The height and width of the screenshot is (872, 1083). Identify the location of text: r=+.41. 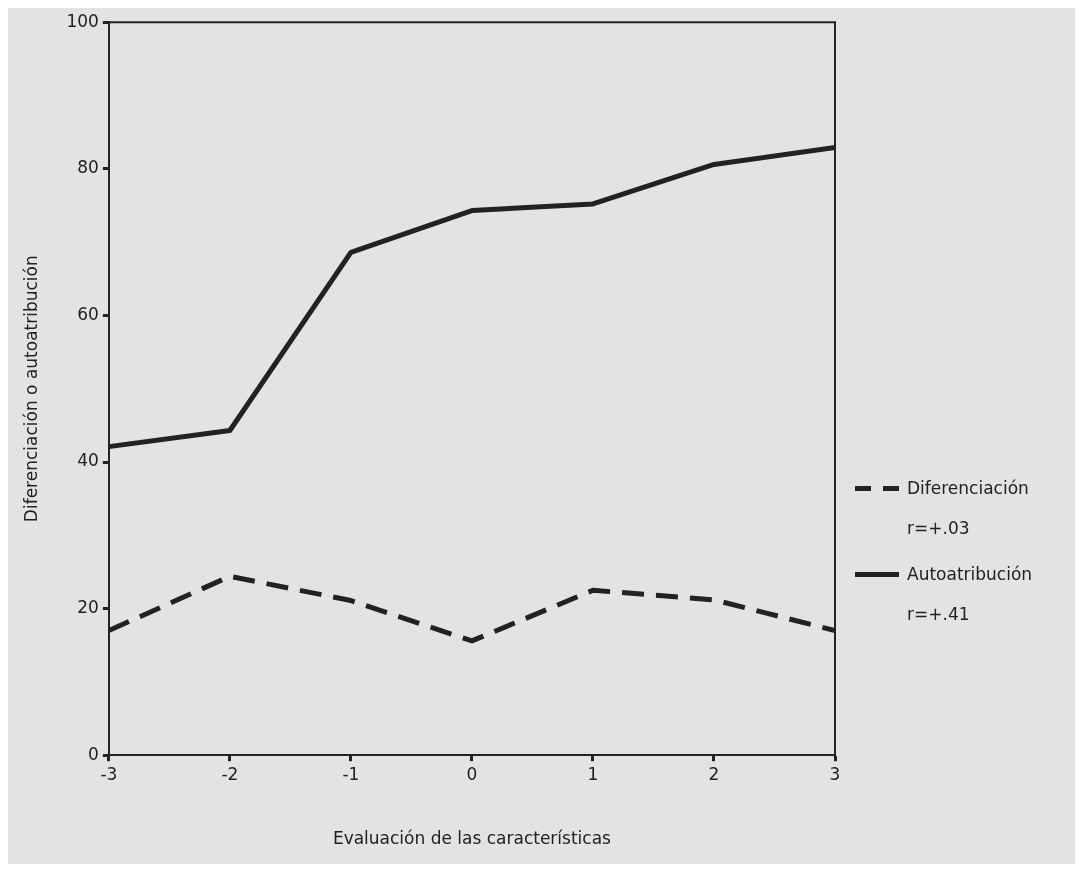
(939, 614).